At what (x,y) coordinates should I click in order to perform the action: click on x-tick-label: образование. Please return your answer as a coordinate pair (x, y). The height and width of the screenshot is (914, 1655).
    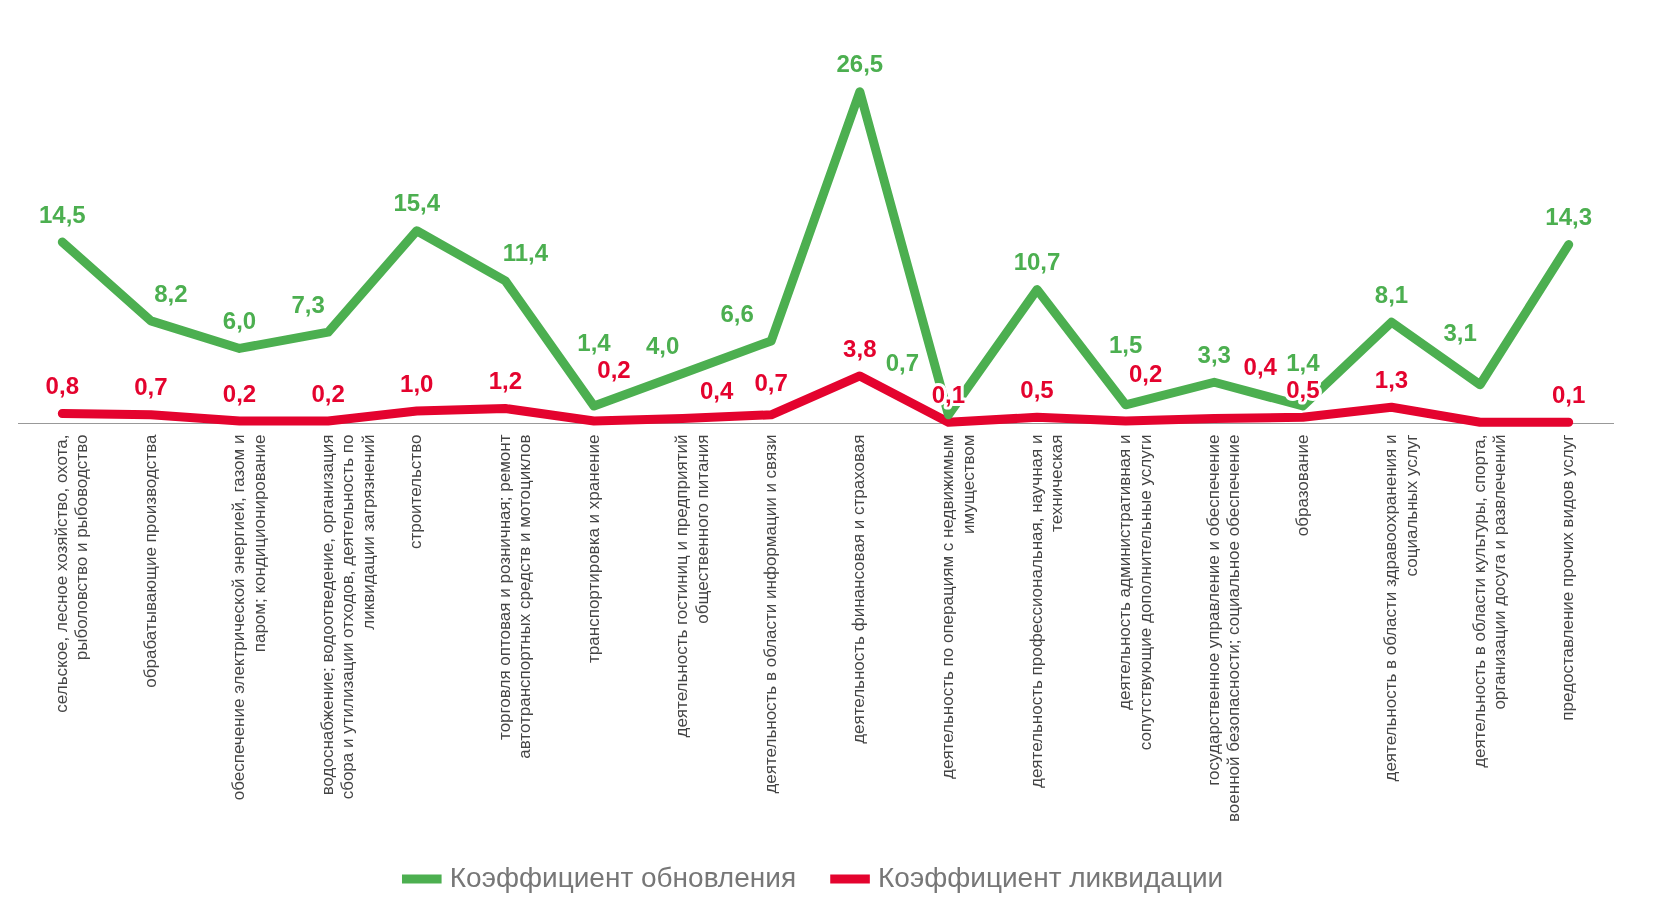
    Looking at the image, I should click on (1302, 485).